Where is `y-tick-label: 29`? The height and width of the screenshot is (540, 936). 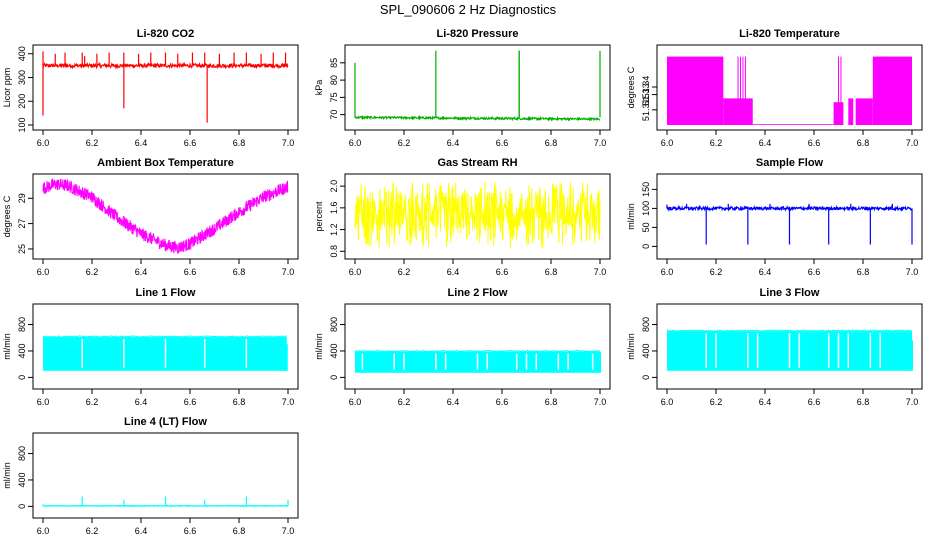 y-tick-label: 29 is located at coordinates (22, 198).